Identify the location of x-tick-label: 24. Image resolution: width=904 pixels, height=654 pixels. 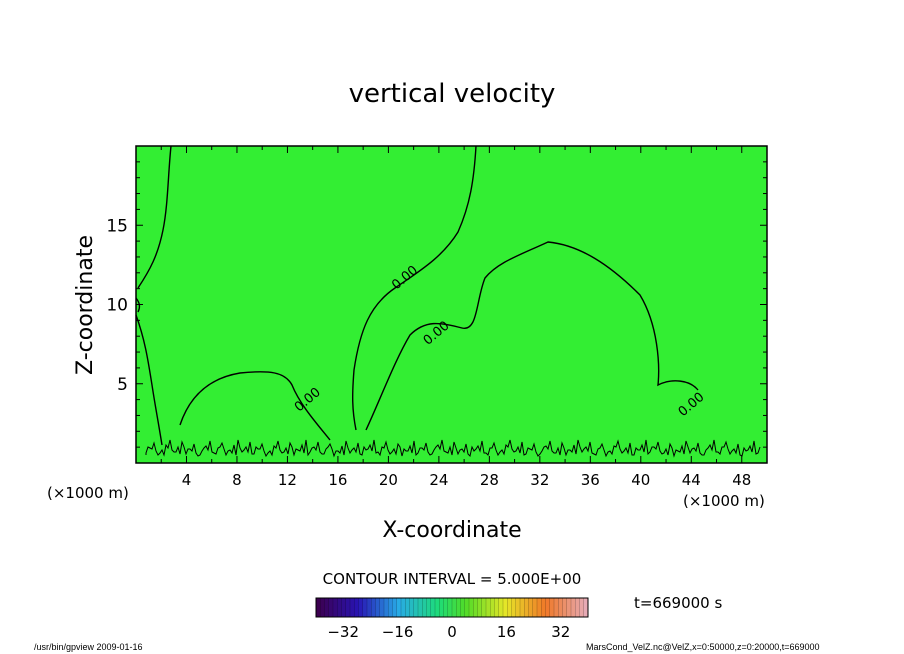
(438, 480).